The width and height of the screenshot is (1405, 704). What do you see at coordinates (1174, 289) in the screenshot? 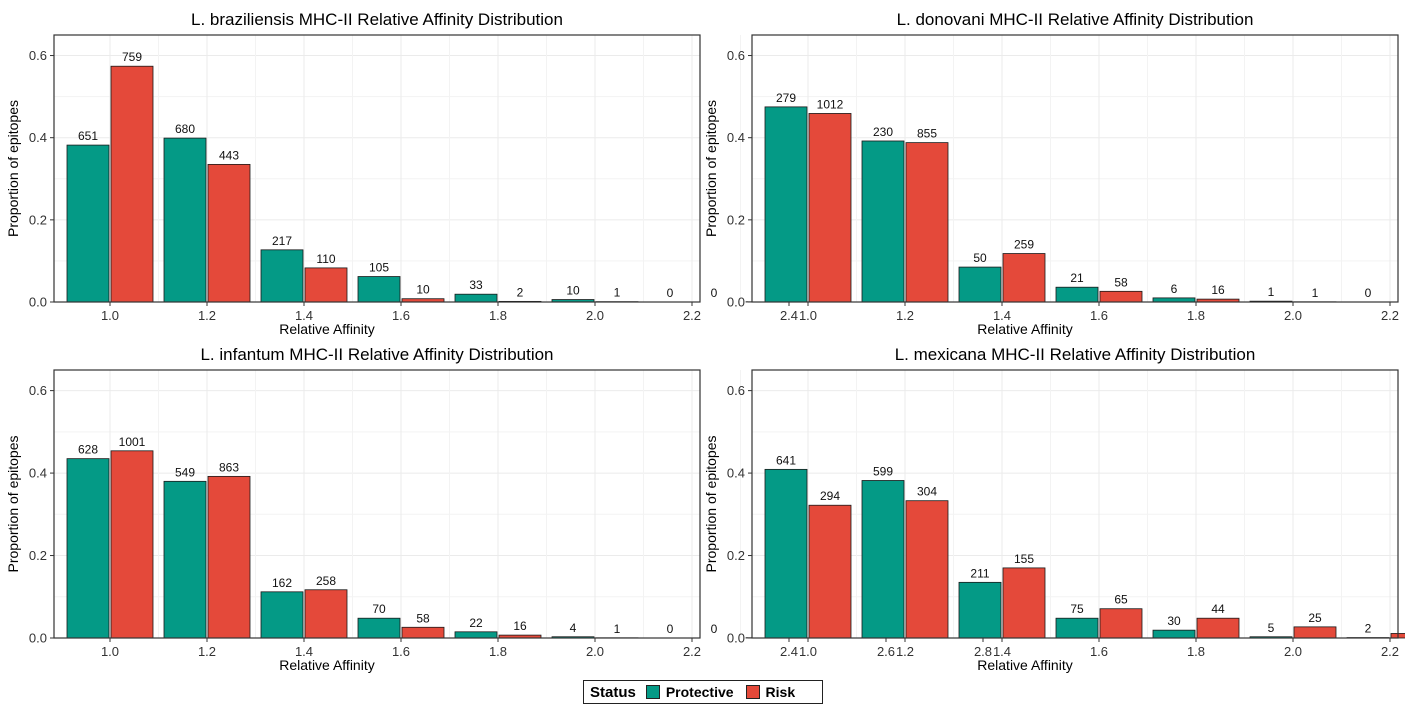
I see `bar-value-label: 6` at bounding box center [1174, 289].